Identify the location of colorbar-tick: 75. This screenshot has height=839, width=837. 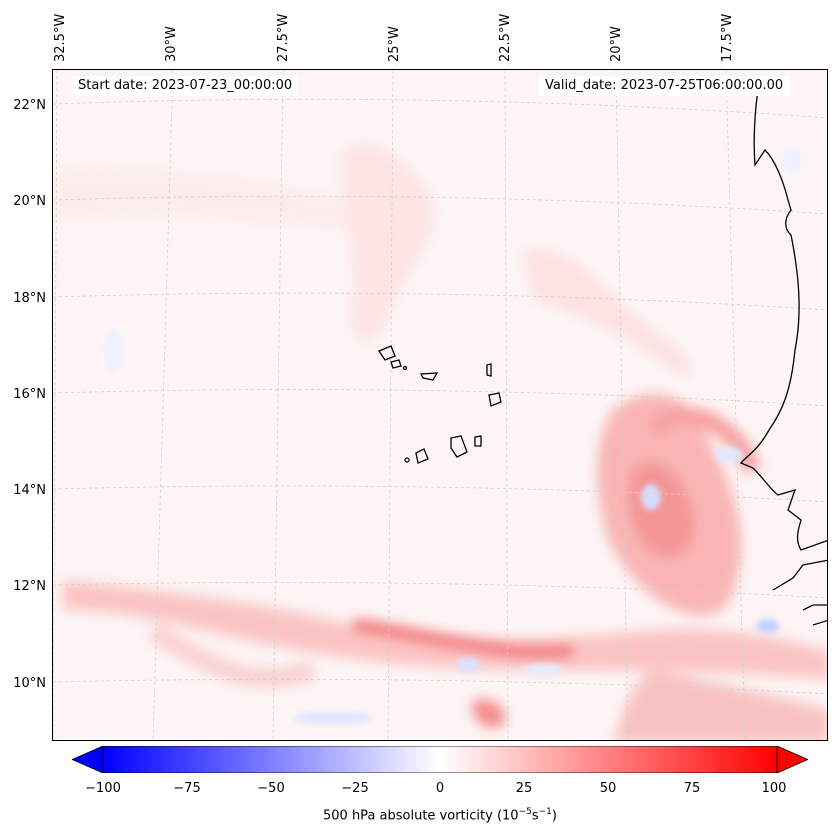
(692, 788).